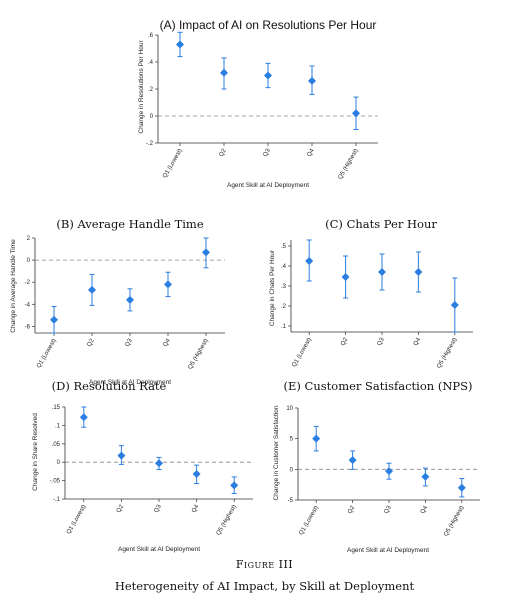  What do you see at coordinates (268, 185) in the screenshot?
I see `panel-a-xlabel: Agent Skill at AI Deployment` at bounding box center [268, 185].